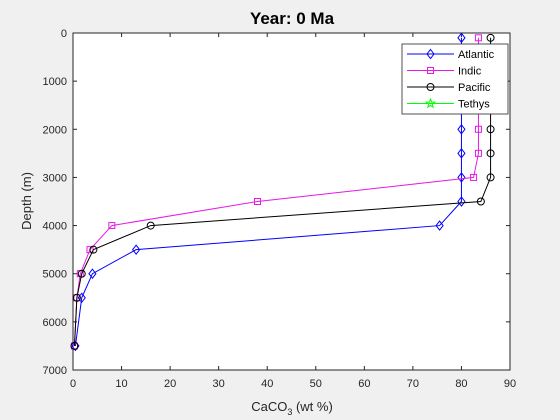 This screenshot has width=560, height=420. What do you see at coordinates (55, 371) in the screenshot?
I see `y-tick-label: 7000` at bounding box center [55, 371].